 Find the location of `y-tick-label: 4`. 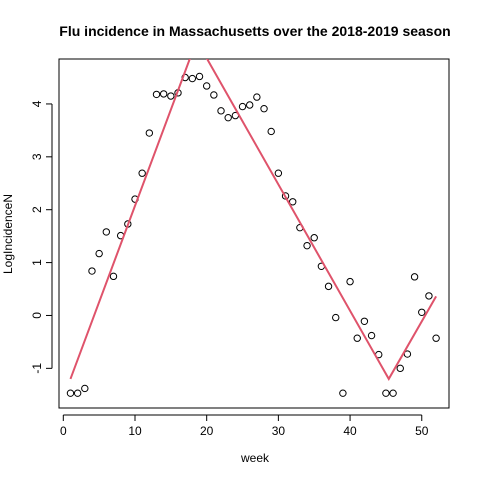

y-tick-label: 4 is located at coordinates (37, 103).